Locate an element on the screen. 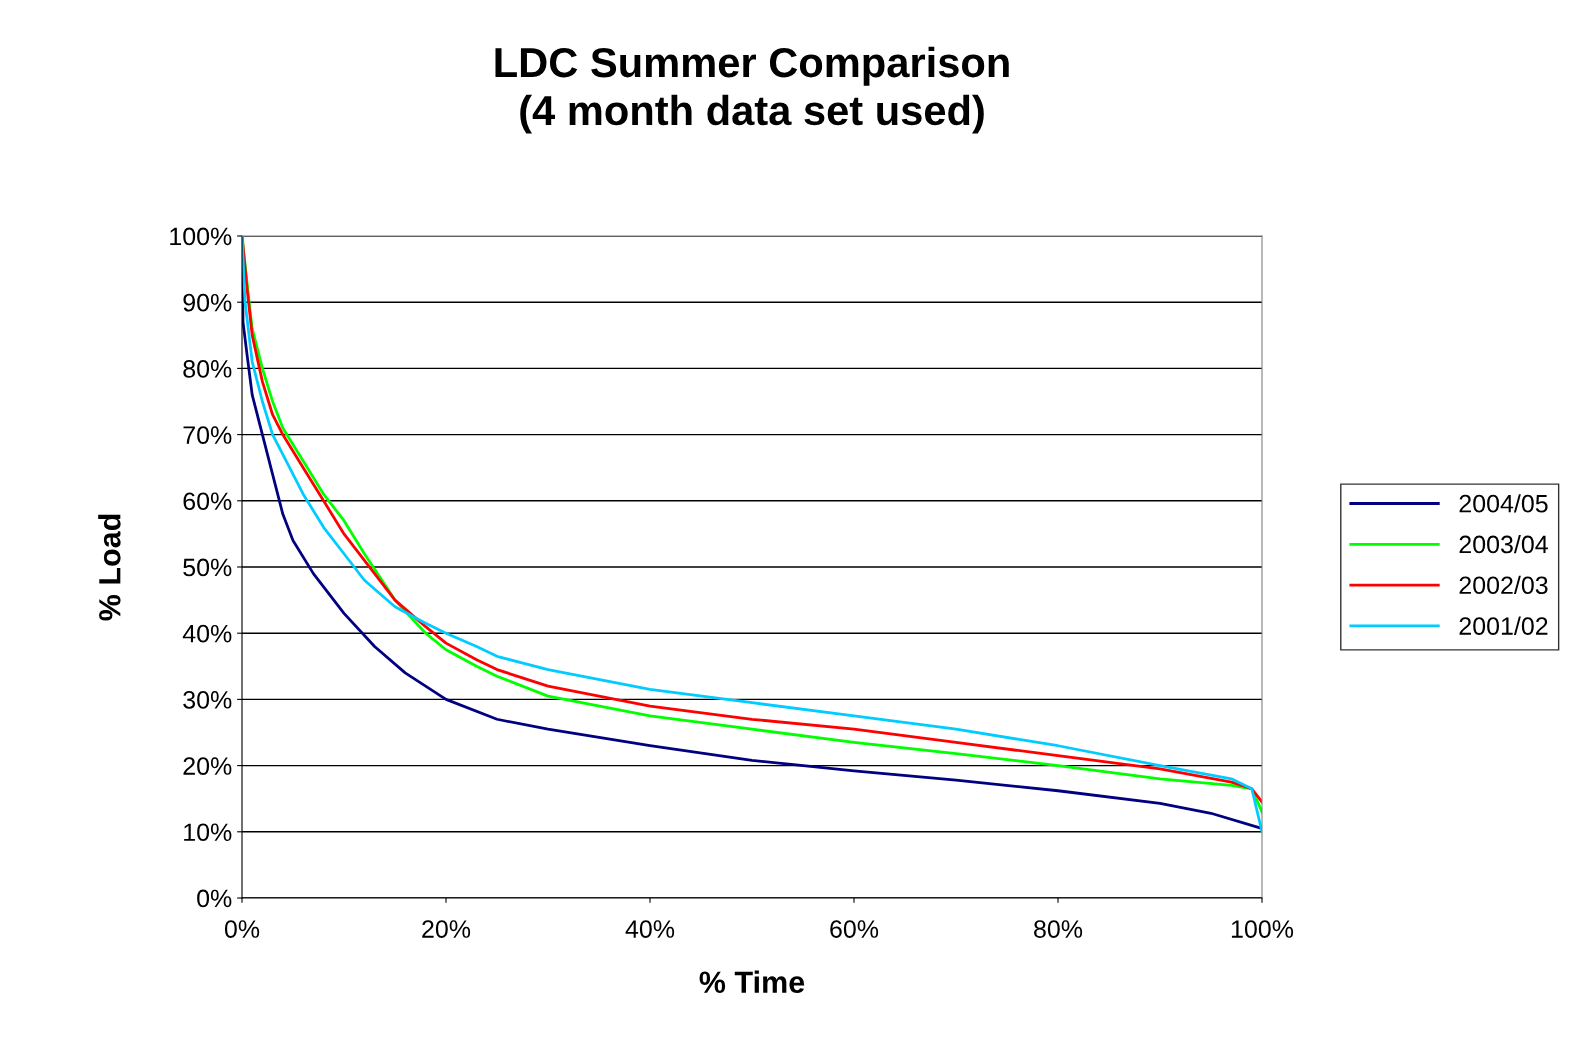 This screenshot has width=1570, height=1050. y-tick-label: 30% is located at coordinates (207, 700).